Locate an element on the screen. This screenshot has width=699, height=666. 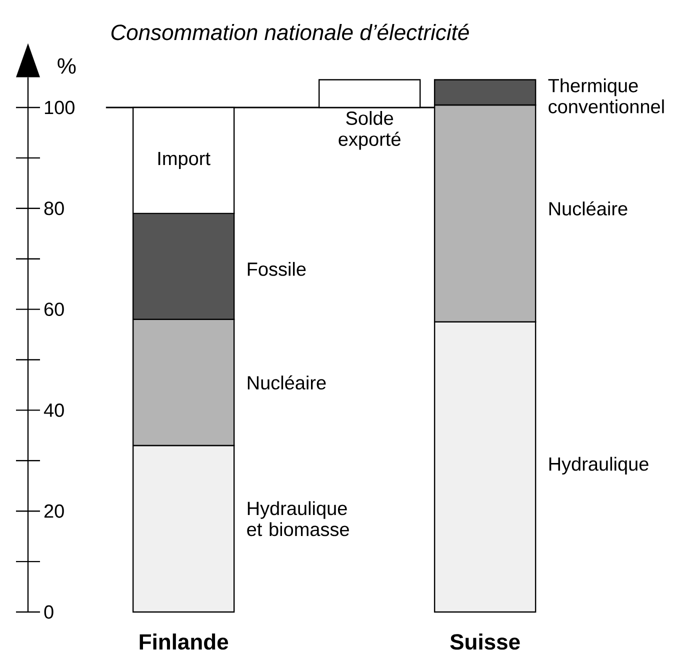
annotation: Nucléaire is located at coordinates (287, 382).